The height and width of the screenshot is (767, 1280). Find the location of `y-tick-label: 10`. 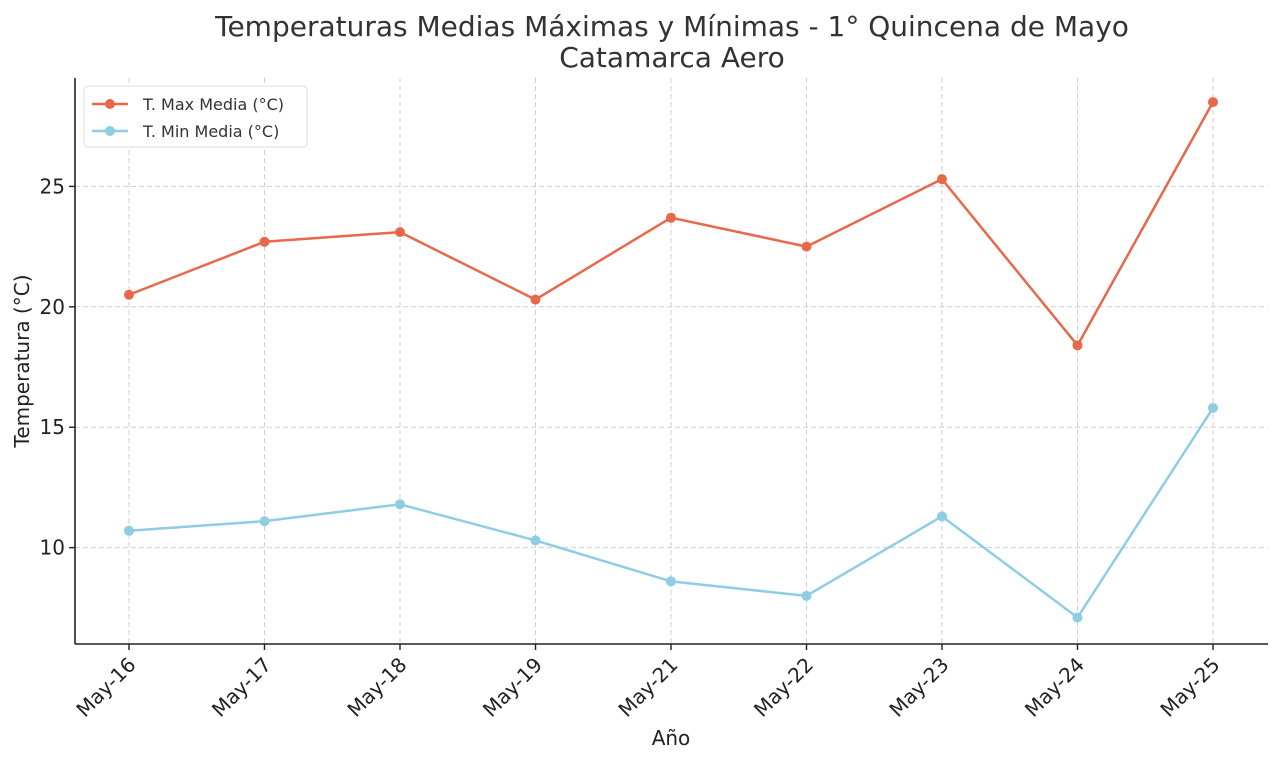

y-tick-label: 10 is located at coordinates (52, 548).